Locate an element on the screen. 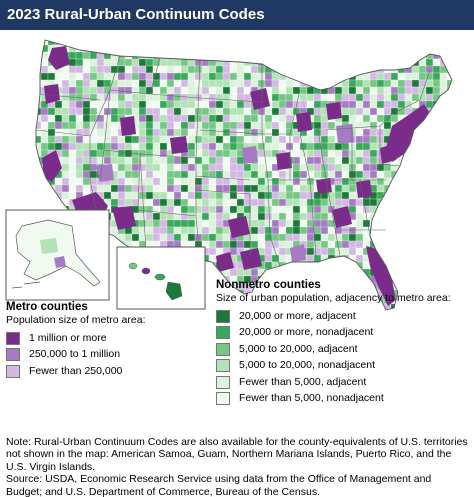  metro-dc-baltimore is located at coordinates (388, 154).